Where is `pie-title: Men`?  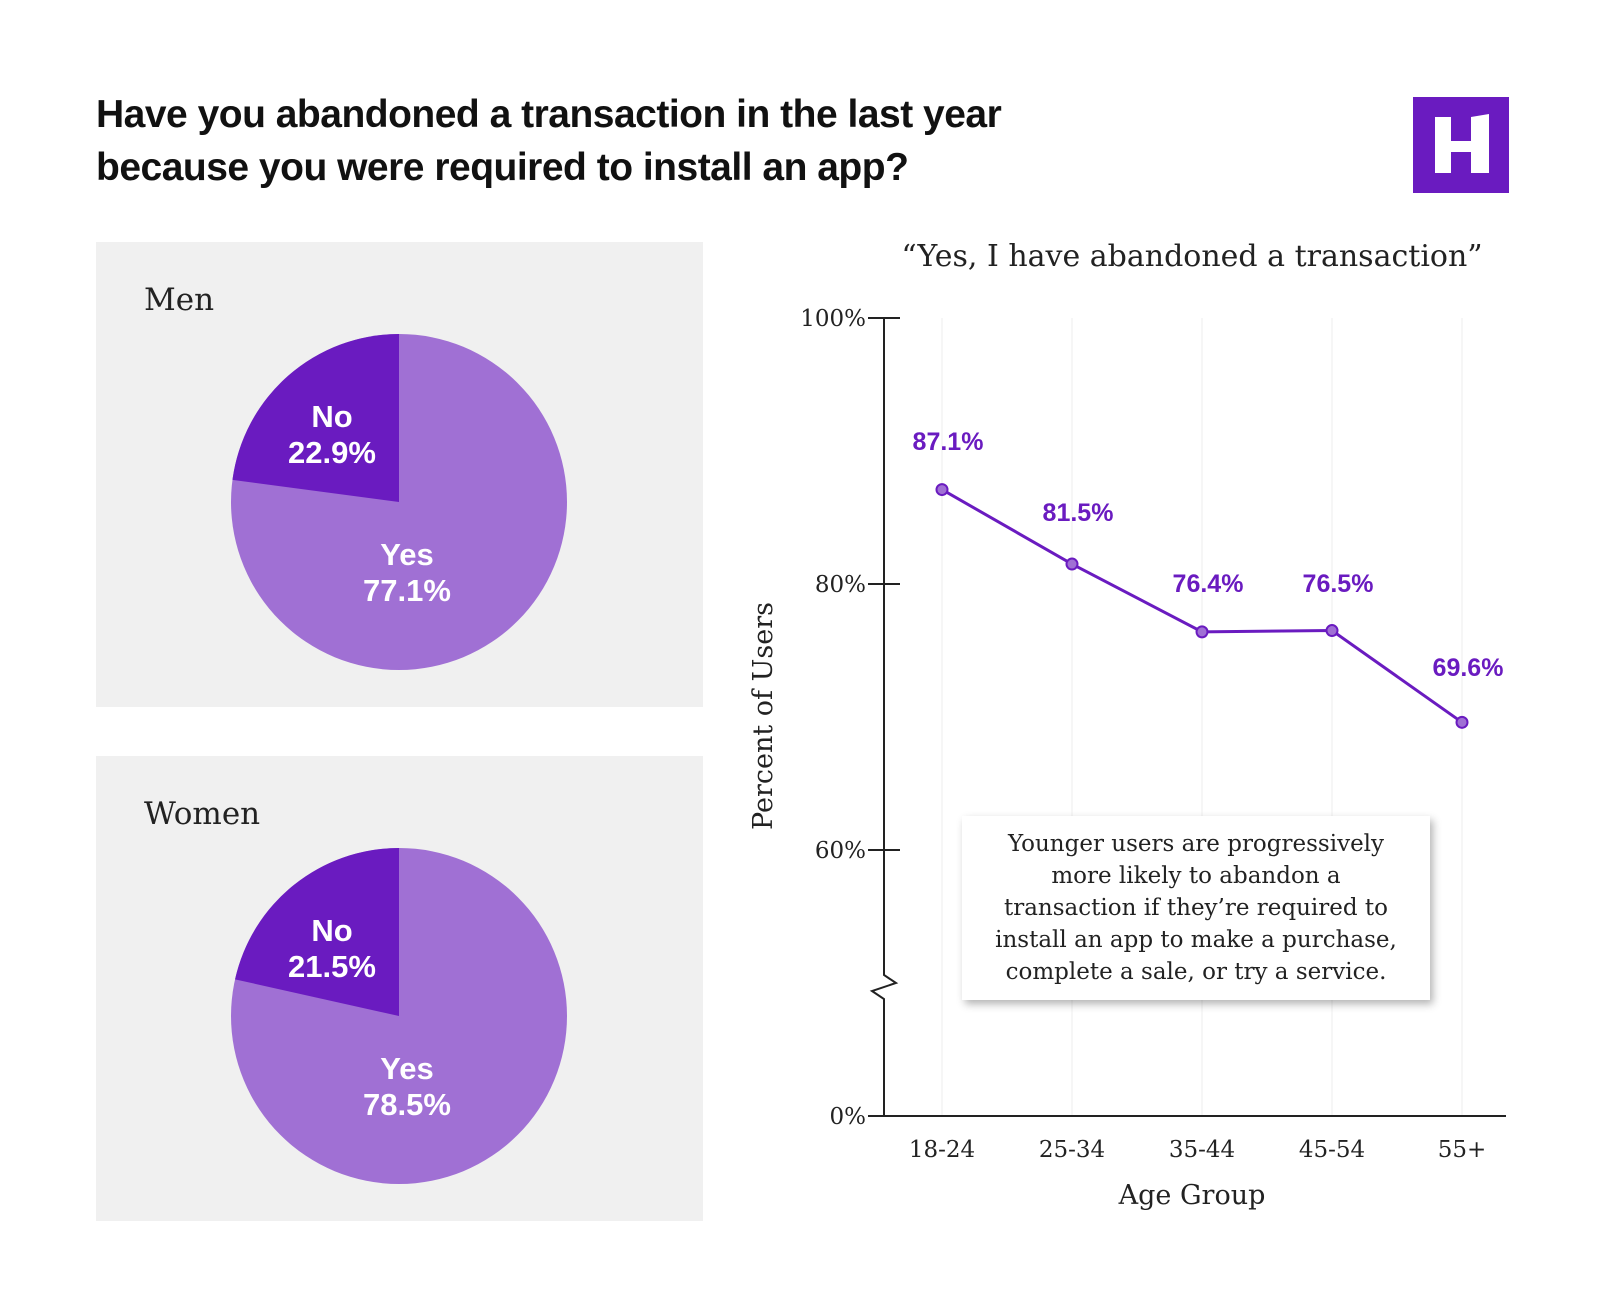 pie-title: Men is located at coordinates (179, 300).